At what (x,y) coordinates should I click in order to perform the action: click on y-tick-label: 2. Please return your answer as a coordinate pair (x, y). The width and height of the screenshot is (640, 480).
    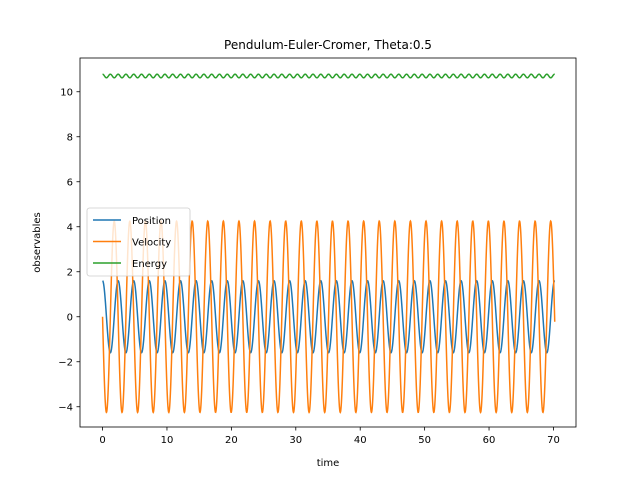
    Looking at the image, I should click on (70, 272).